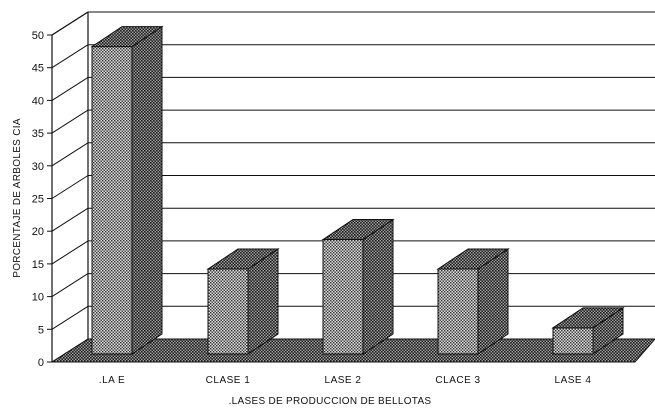 The image size is (655, 408). Describe the element at coordinates (41, 330) in the screenshot. I see `y-tick-label: 5` at that location.